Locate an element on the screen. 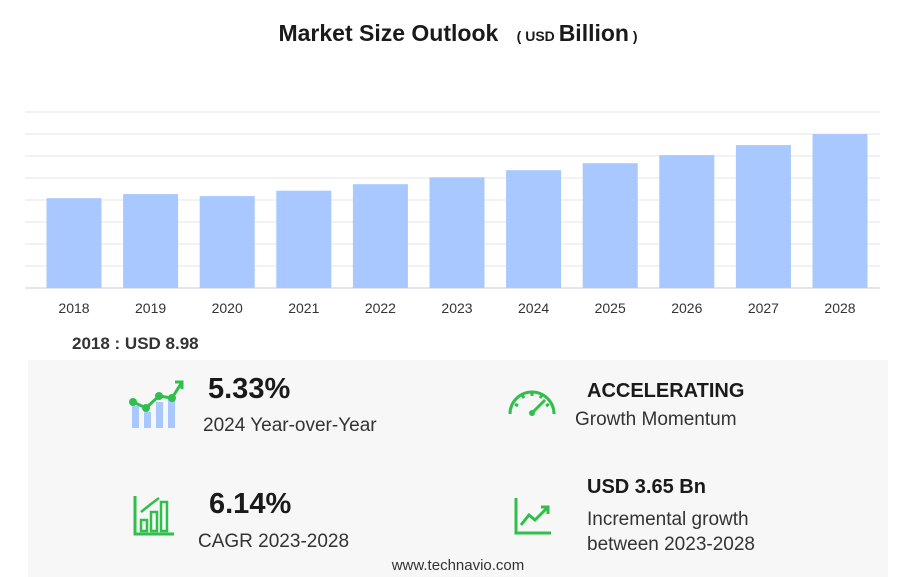 Image resolution: width=916 pixels, height=577 pixels. cagr-value: 6.14% is located at coordinates (250, 504).